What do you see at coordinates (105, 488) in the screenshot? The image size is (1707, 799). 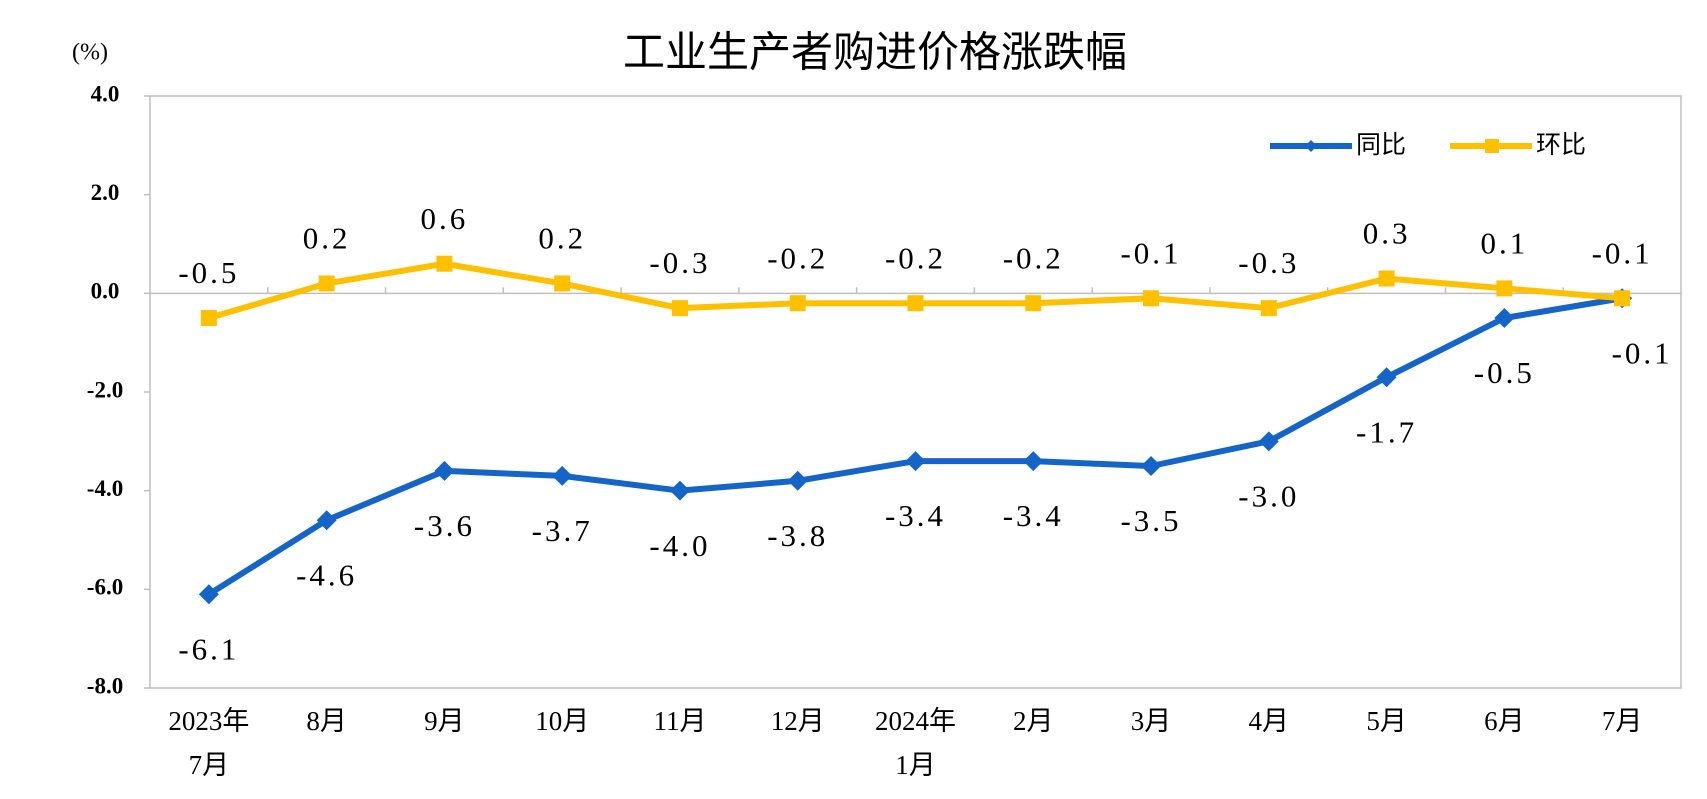 I see `y-tick-label: -4.0` at bounding box center [105, 488].